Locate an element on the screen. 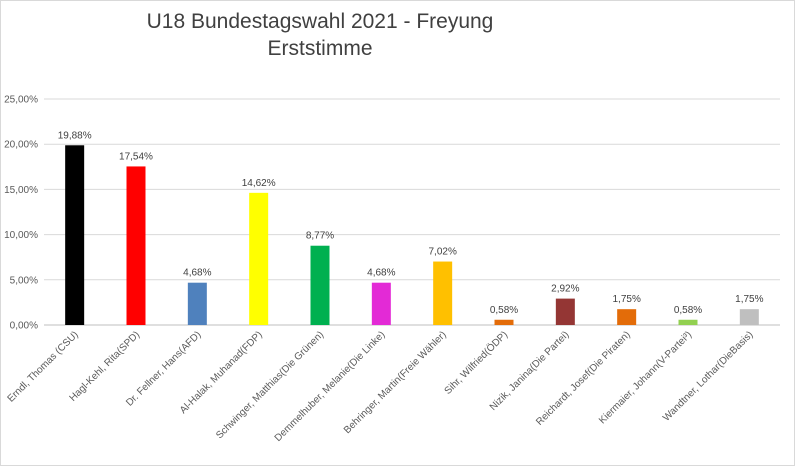  x-category-label: Schwinger, Matthias(Die Grünen) is located at coordinates (270, 385).